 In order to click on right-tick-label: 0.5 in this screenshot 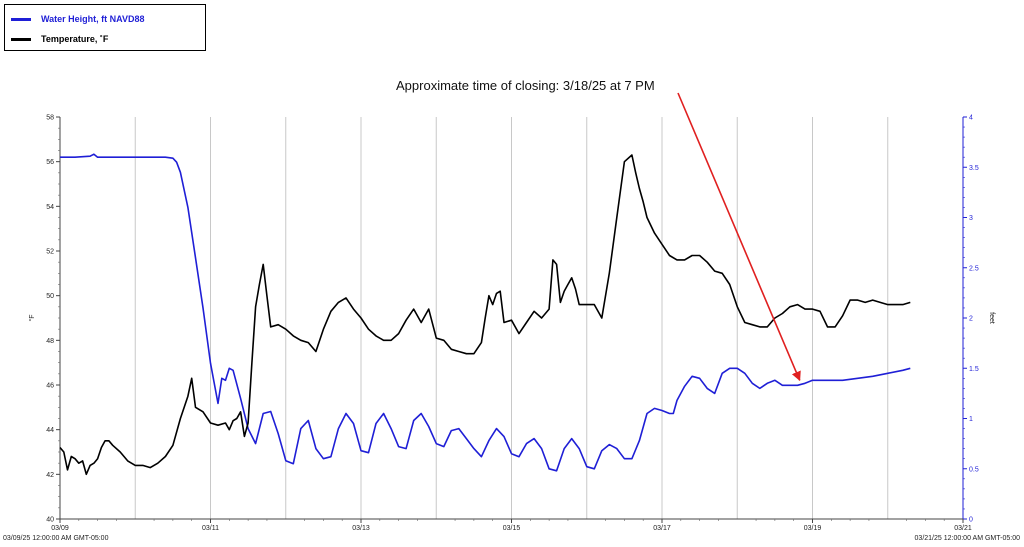, I will do `click(974, 469)`.